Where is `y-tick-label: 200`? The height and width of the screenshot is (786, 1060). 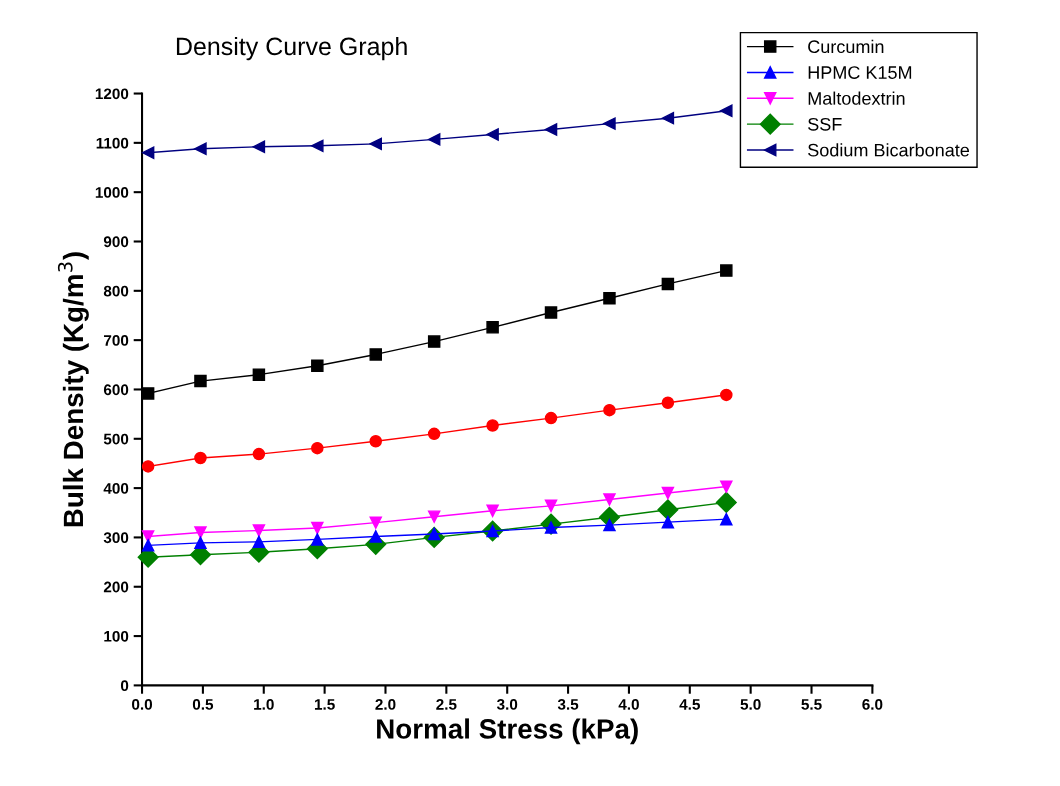
y-tick-label: 200 is located at coordinates (116, 587).